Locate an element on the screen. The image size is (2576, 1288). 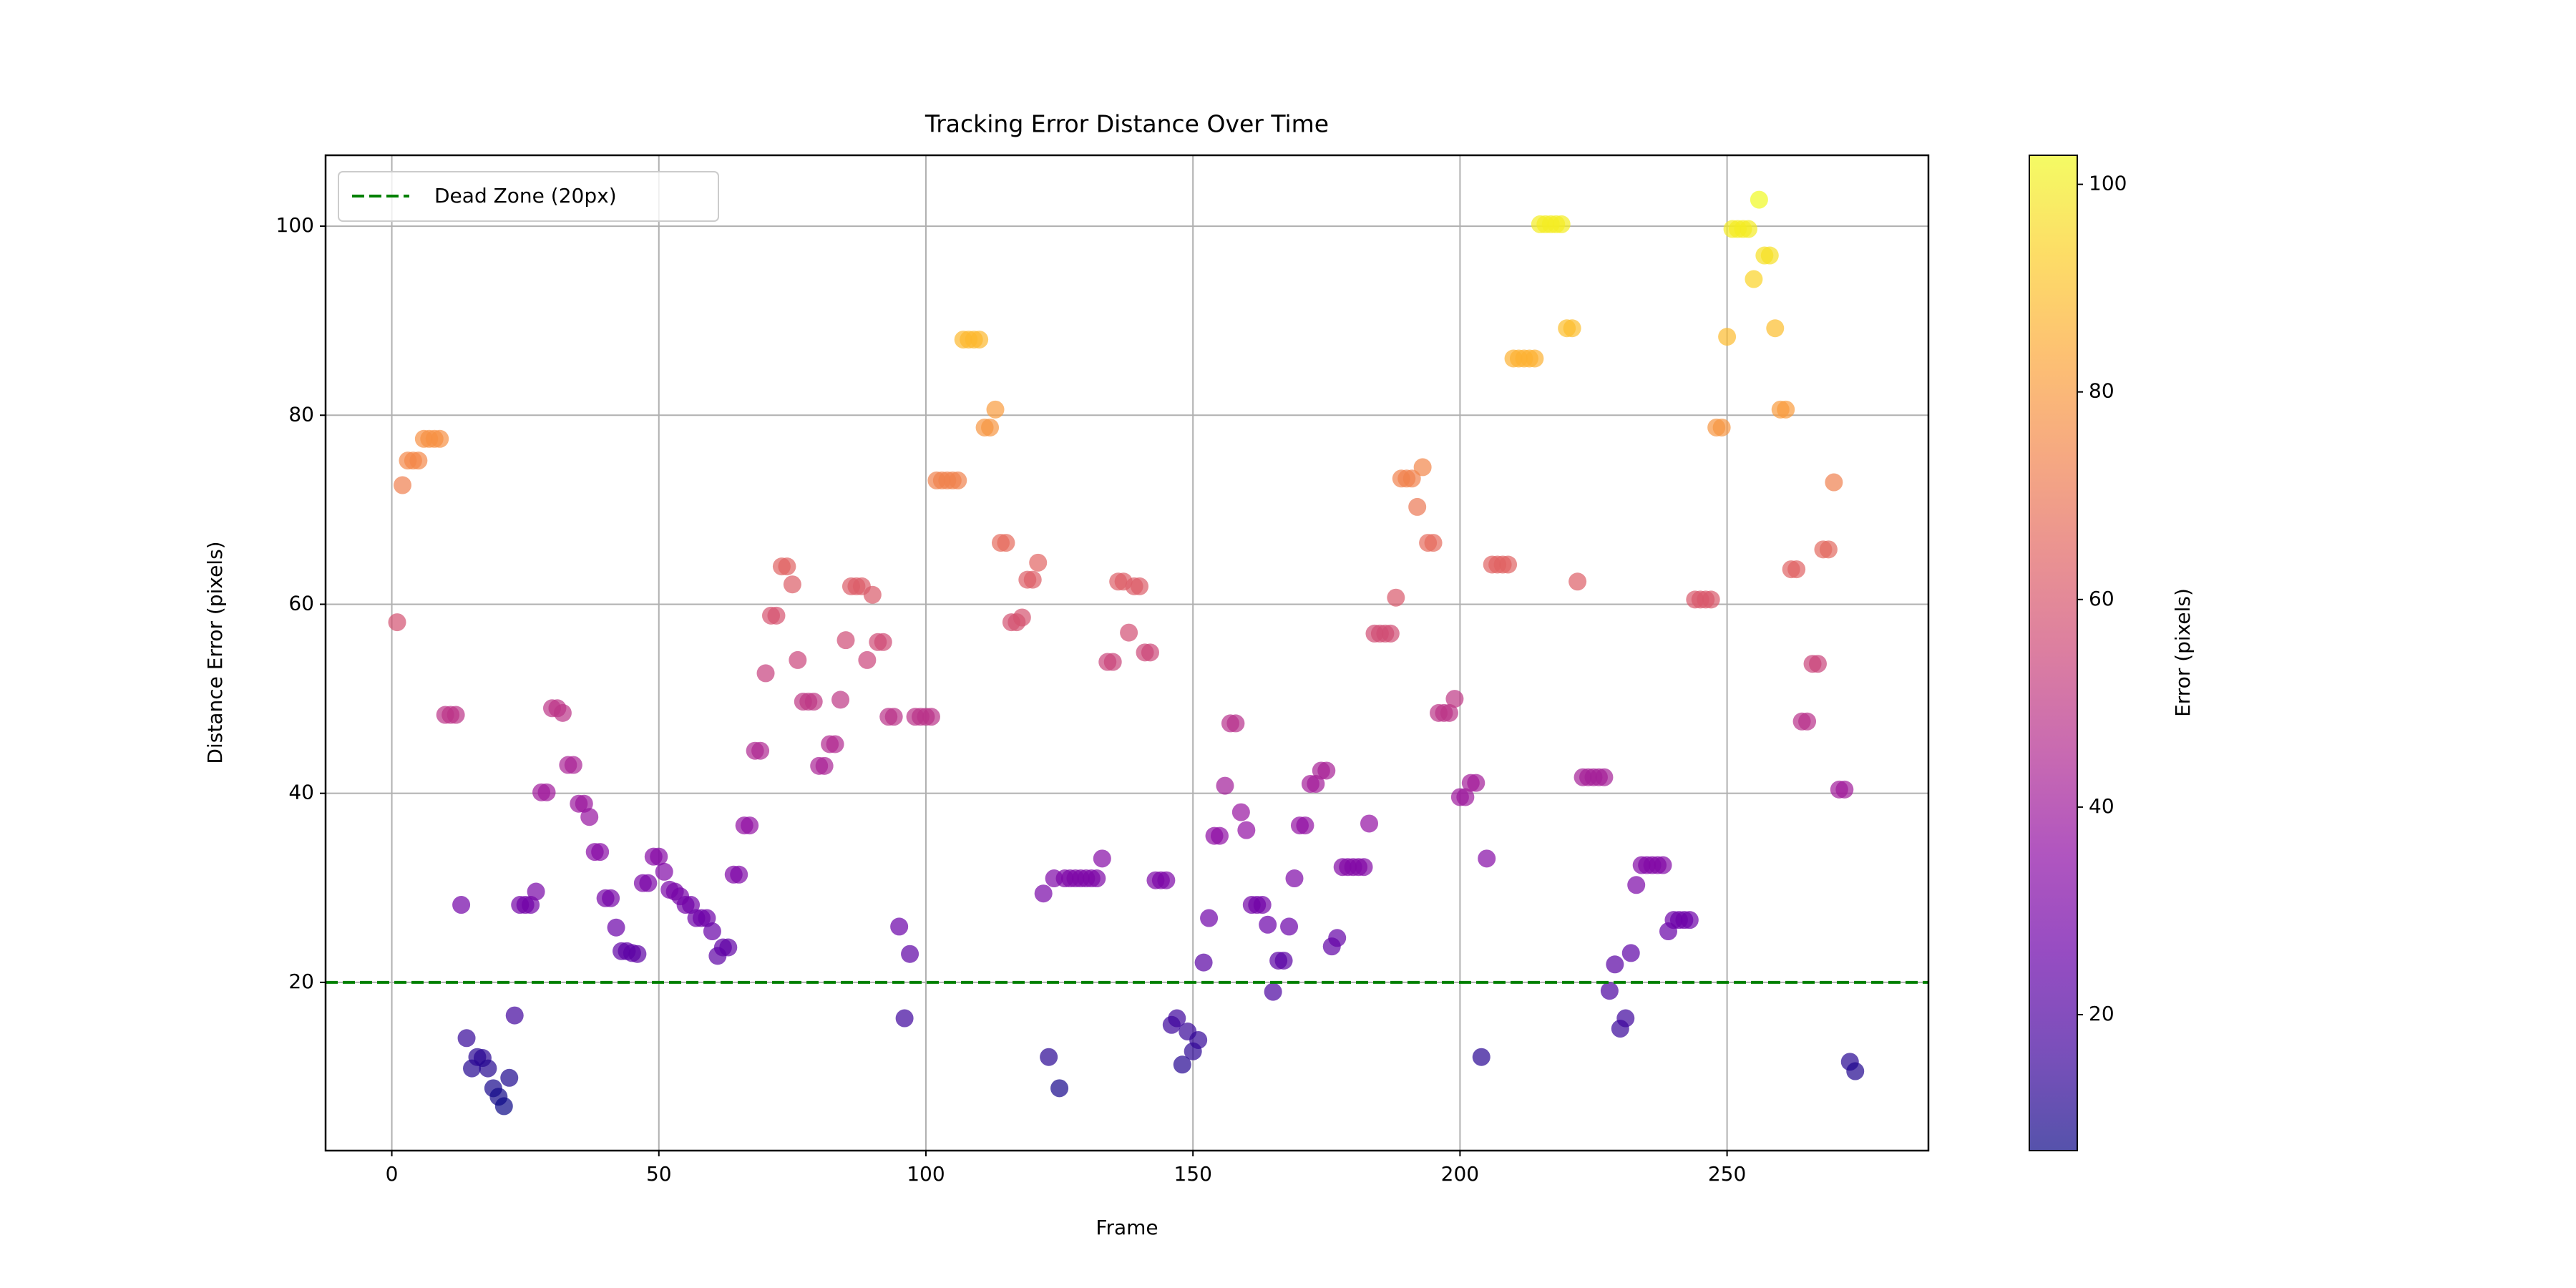
y-tick-label: 80 is located at coordinates (301, 414).